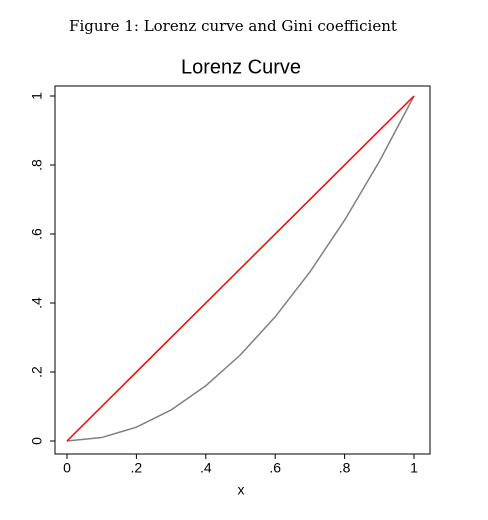 This screenshot has height=520, width=488. What do you see at coordinates (206, 468) in the screenshot?
I see `x-tick-label: .4` at bounding box center [206, 468].